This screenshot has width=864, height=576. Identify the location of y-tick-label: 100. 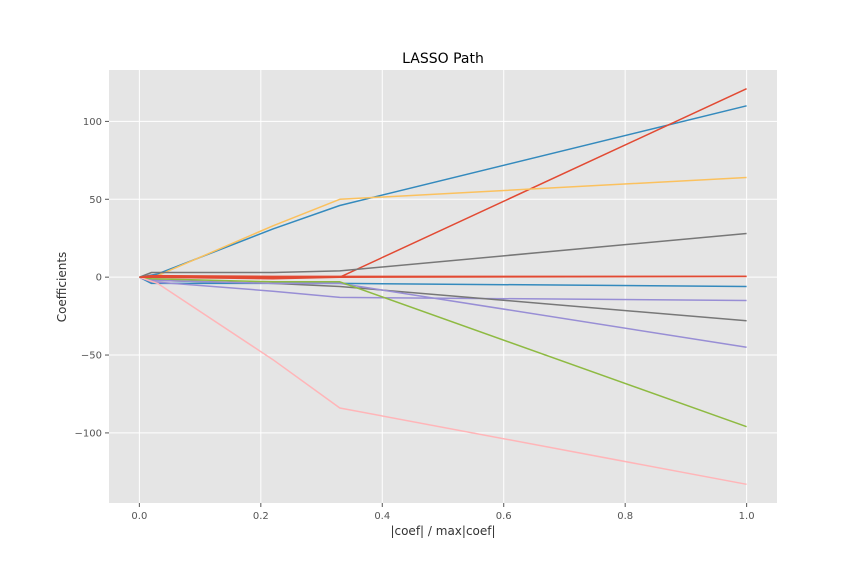
(92, 122).